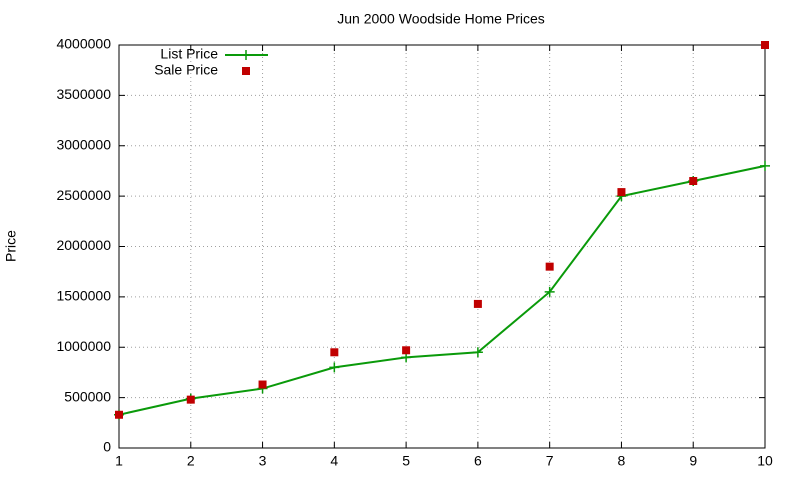 The height and width of the screenshot is (480, 800). Describe the element at coordinates (191, 461) in the screenshot. I see `x-tick-label: 2` at that location.